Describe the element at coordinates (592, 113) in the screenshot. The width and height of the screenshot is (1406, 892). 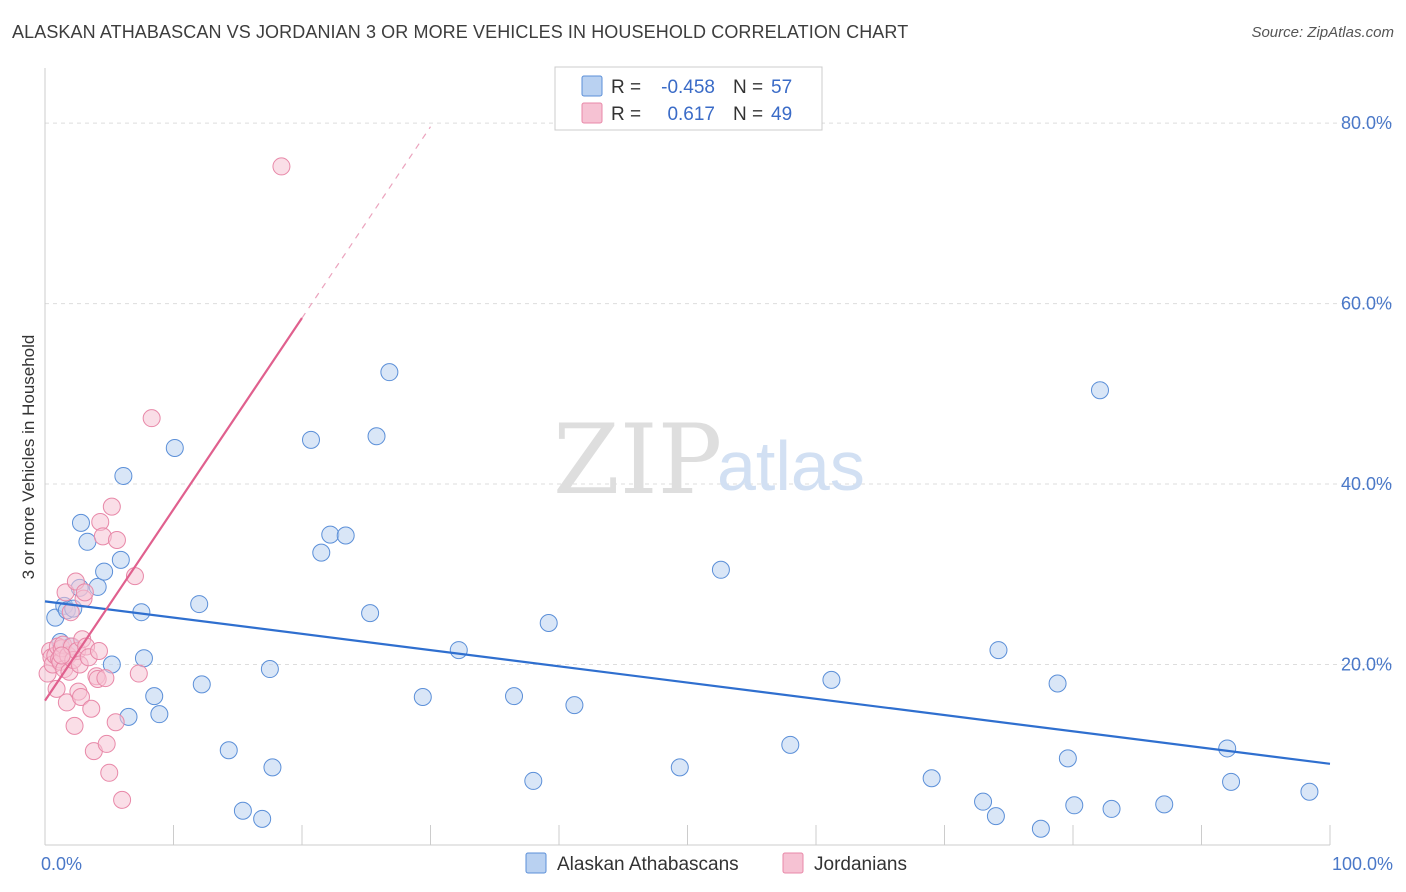
I see `legend-swatch-jordanian` at that location.